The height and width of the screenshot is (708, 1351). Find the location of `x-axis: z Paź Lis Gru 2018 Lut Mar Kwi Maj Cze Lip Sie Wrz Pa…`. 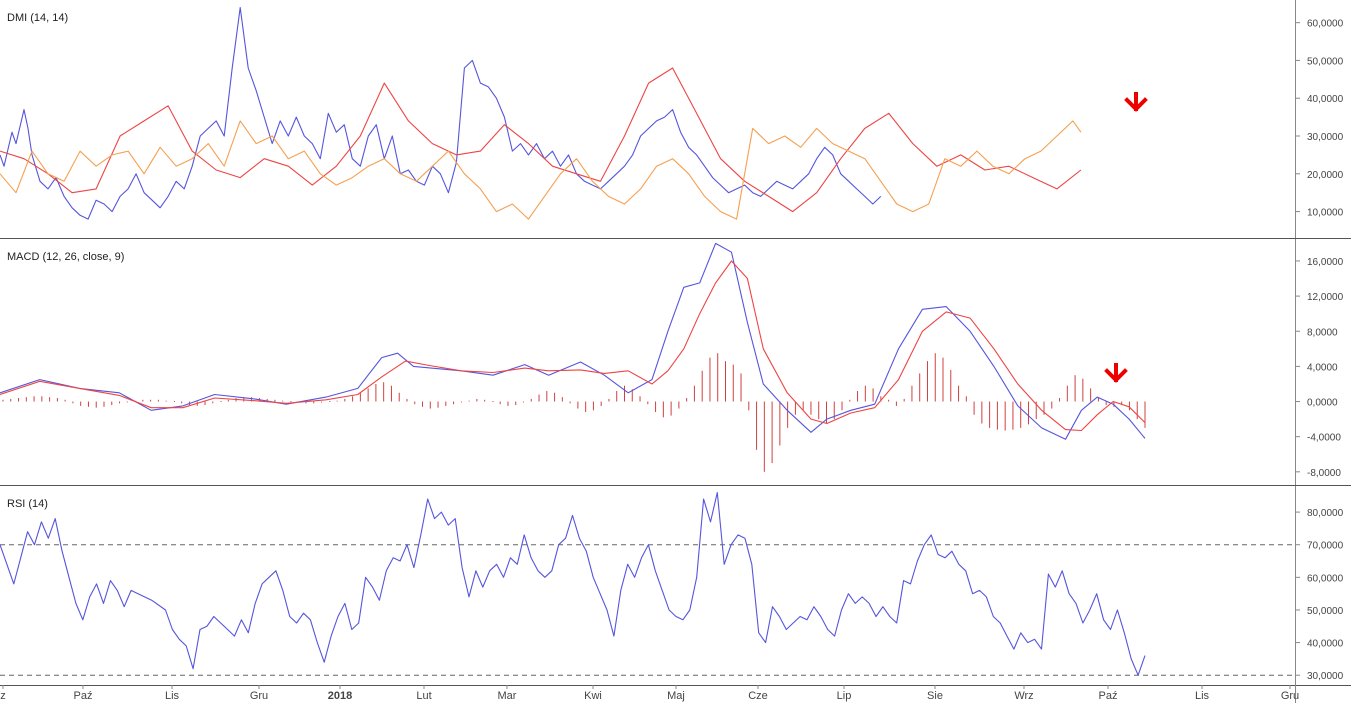

x-axis: z Paź Lis Gru 2018 Lut Mar Kwi Maj Cze Lip Sie Wrz Pa… is located at coordinates (649, 694).